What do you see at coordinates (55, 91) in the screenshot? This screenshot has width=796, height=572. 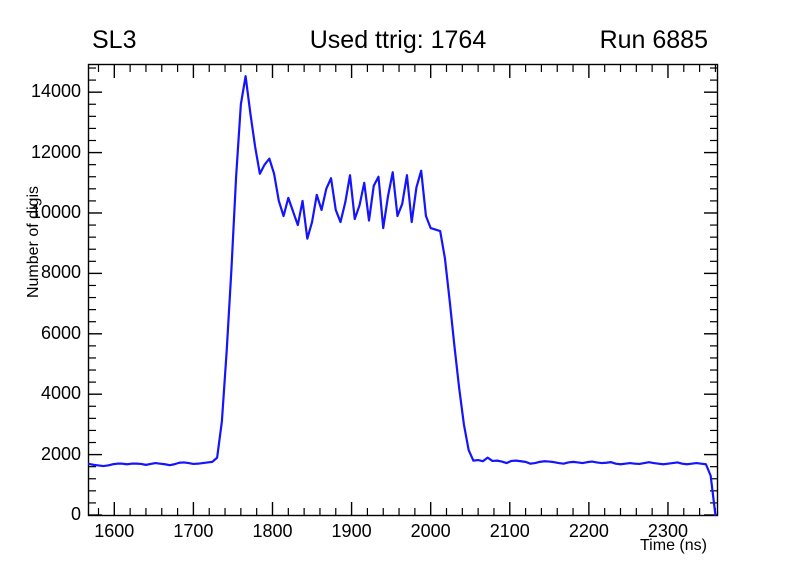 I see `y-tick-label: 14000` at bounding box center [55, 91].